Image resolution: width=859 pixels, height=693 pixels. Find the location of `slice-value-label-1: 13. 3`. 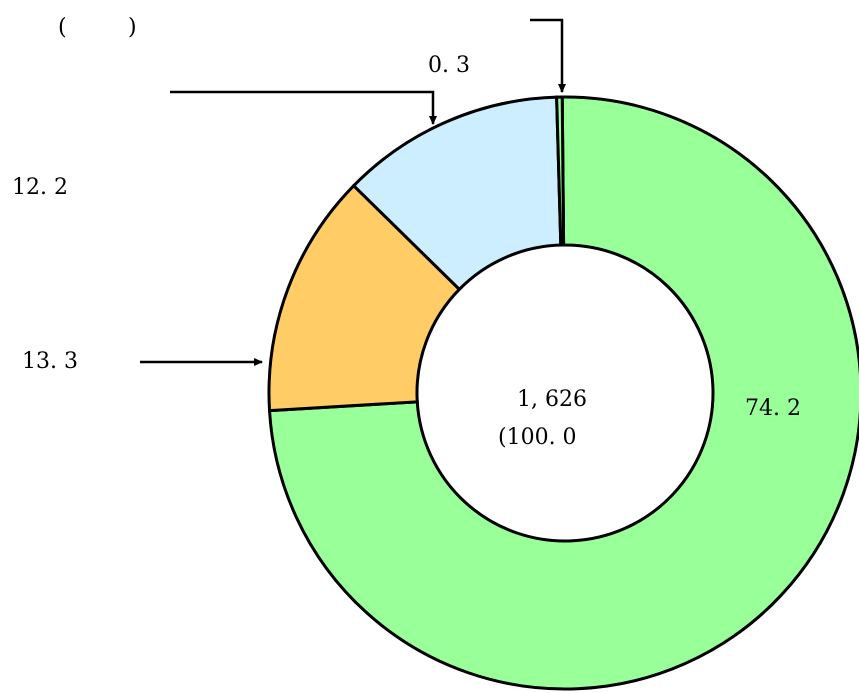

slice-value-label-1: 13. 3 is located at coordinates (50, 361).